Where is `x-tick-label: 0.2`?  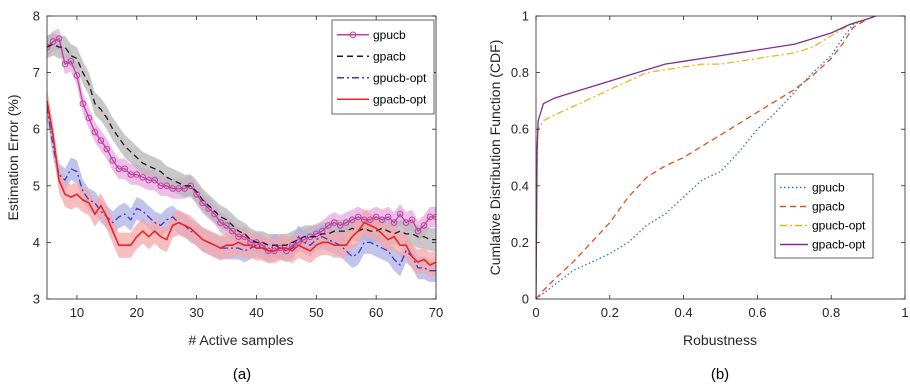
x-tick-label: 0.2 is located at coordinates (610, 312).